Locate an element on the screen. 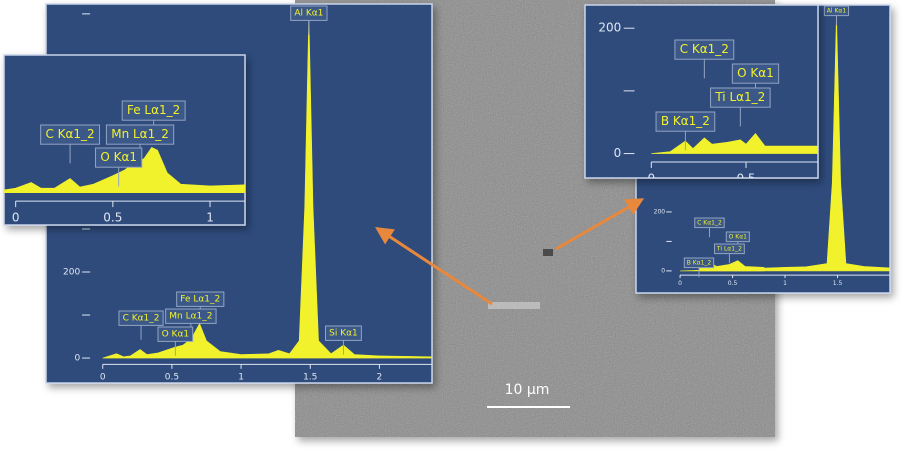 The width and height of the screenshot is (911, 465). plot-area: 0 200 0 0.5 C Kα1_2 O Kα1 Ti Lα1_2 B Kα1_2 is located at coordinates (708, 103).